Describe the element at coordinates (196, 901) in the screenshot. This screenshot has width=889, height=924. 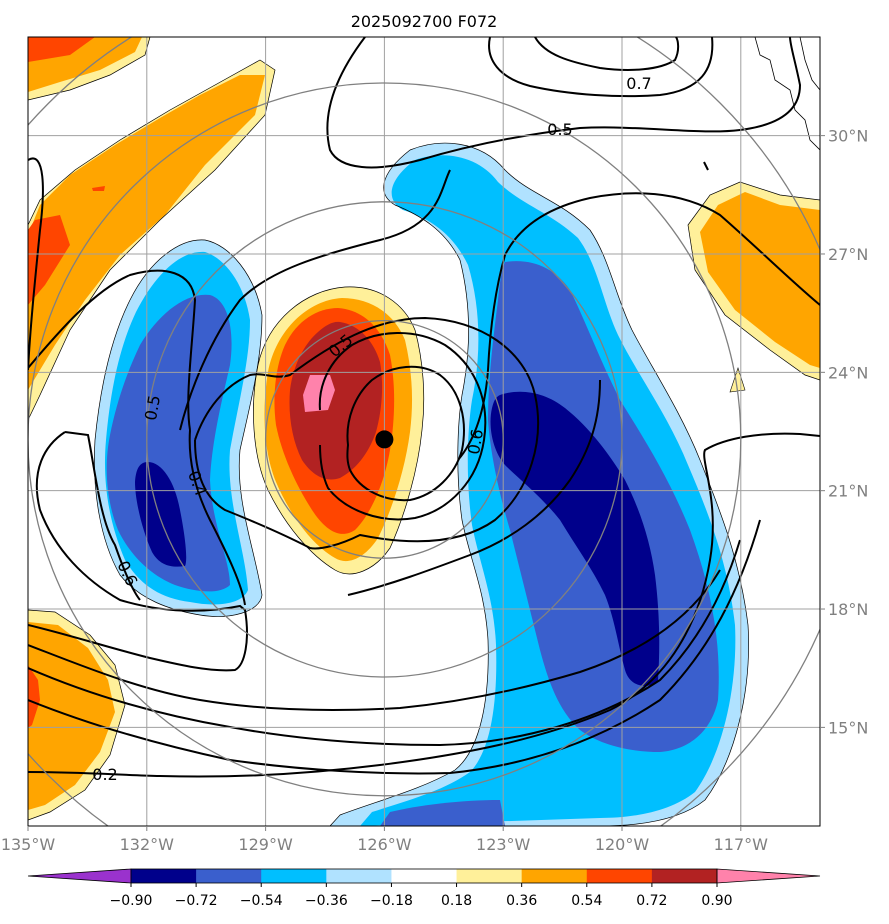
I see `colorbar-tick-label: −0.72` at that location.